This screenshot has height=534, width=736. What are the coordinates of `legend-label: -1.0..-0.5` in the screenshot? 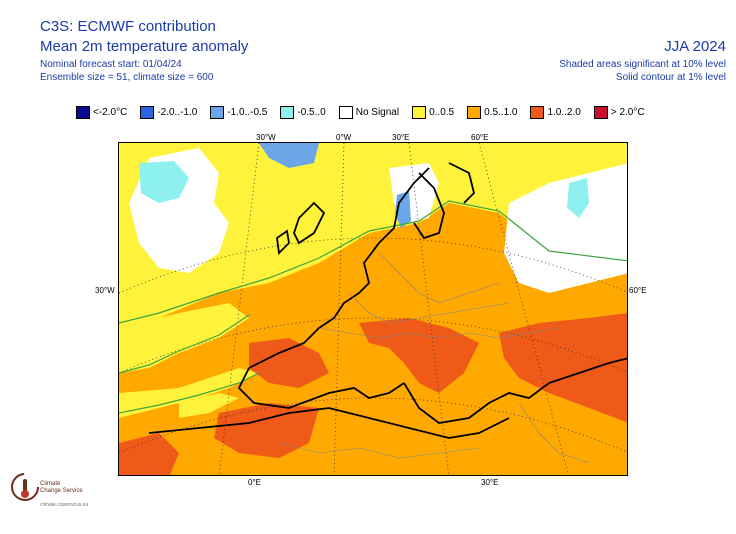 It's located at (247, 112).